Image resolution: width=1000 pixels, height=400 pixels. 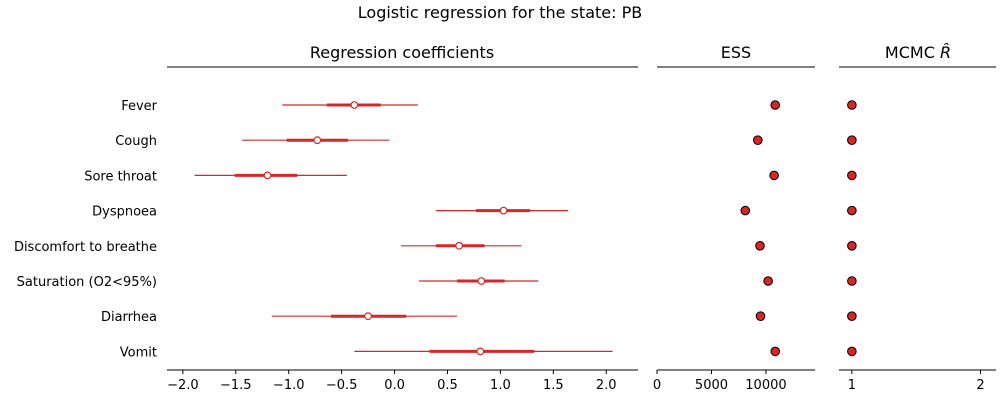 What do you see at coordinates (368, 316) in the screenshot?
I see `mean-point-diarrhea` at bounding box center [368, 316].